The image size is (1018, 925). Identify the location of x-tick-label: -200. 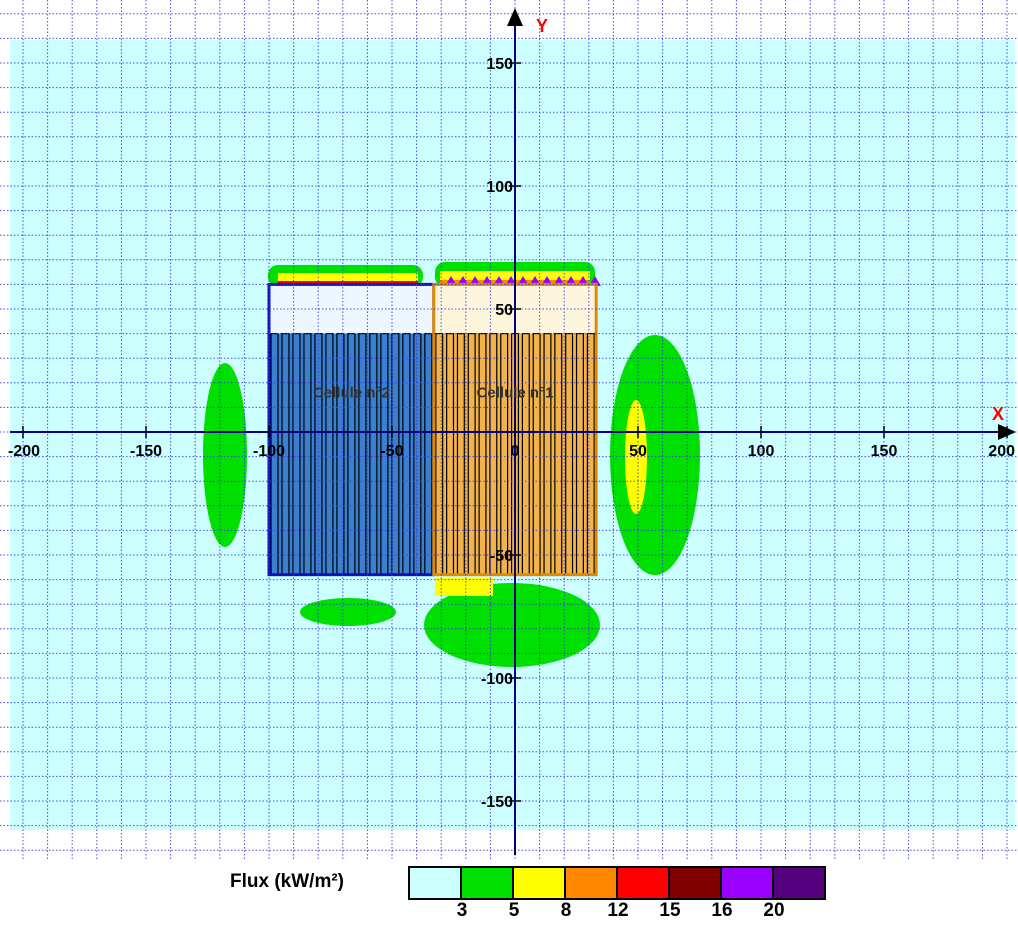
(24, 451).